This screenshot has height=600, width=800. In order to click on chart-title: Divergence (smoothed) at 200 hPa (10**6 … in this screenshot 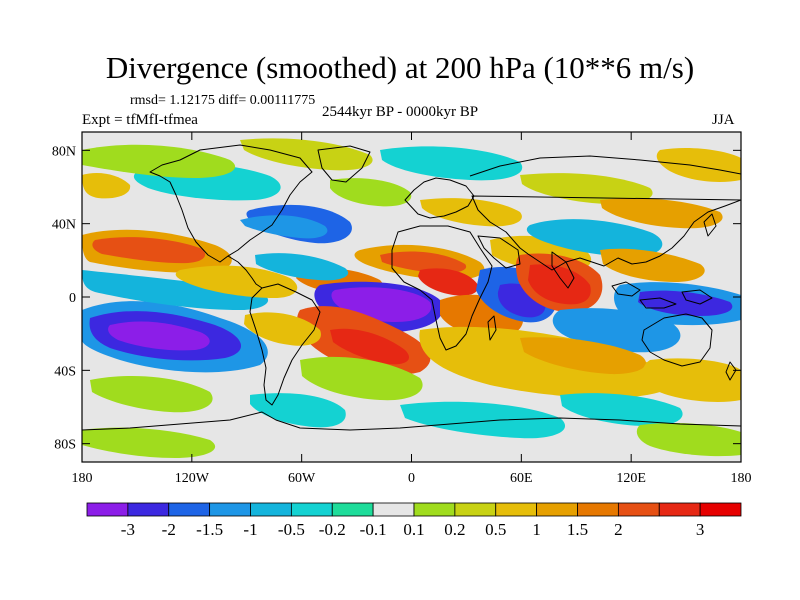, I will do `click(400, 67)`.